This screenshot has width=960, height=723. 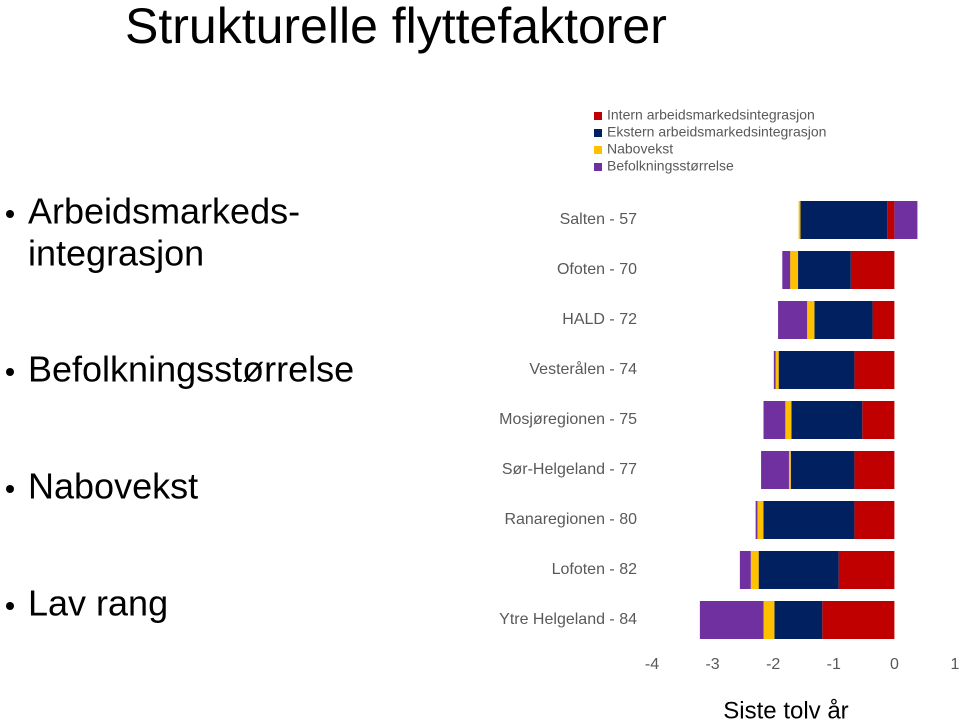 What do you see at coordinates (595, 569) in the screenshot?
I see `y-tick-label: Lofoten - 82` at bounding box center [595, 569].